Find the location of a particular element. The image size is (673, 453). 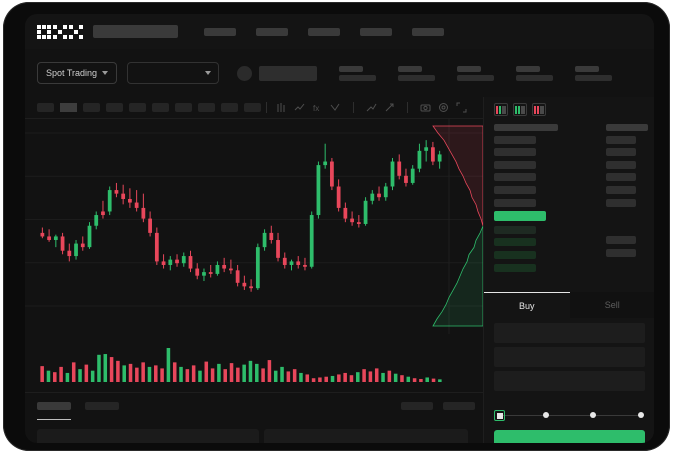

buy-sell-tabs: Buy Sell is located at coordinates (569, 305).